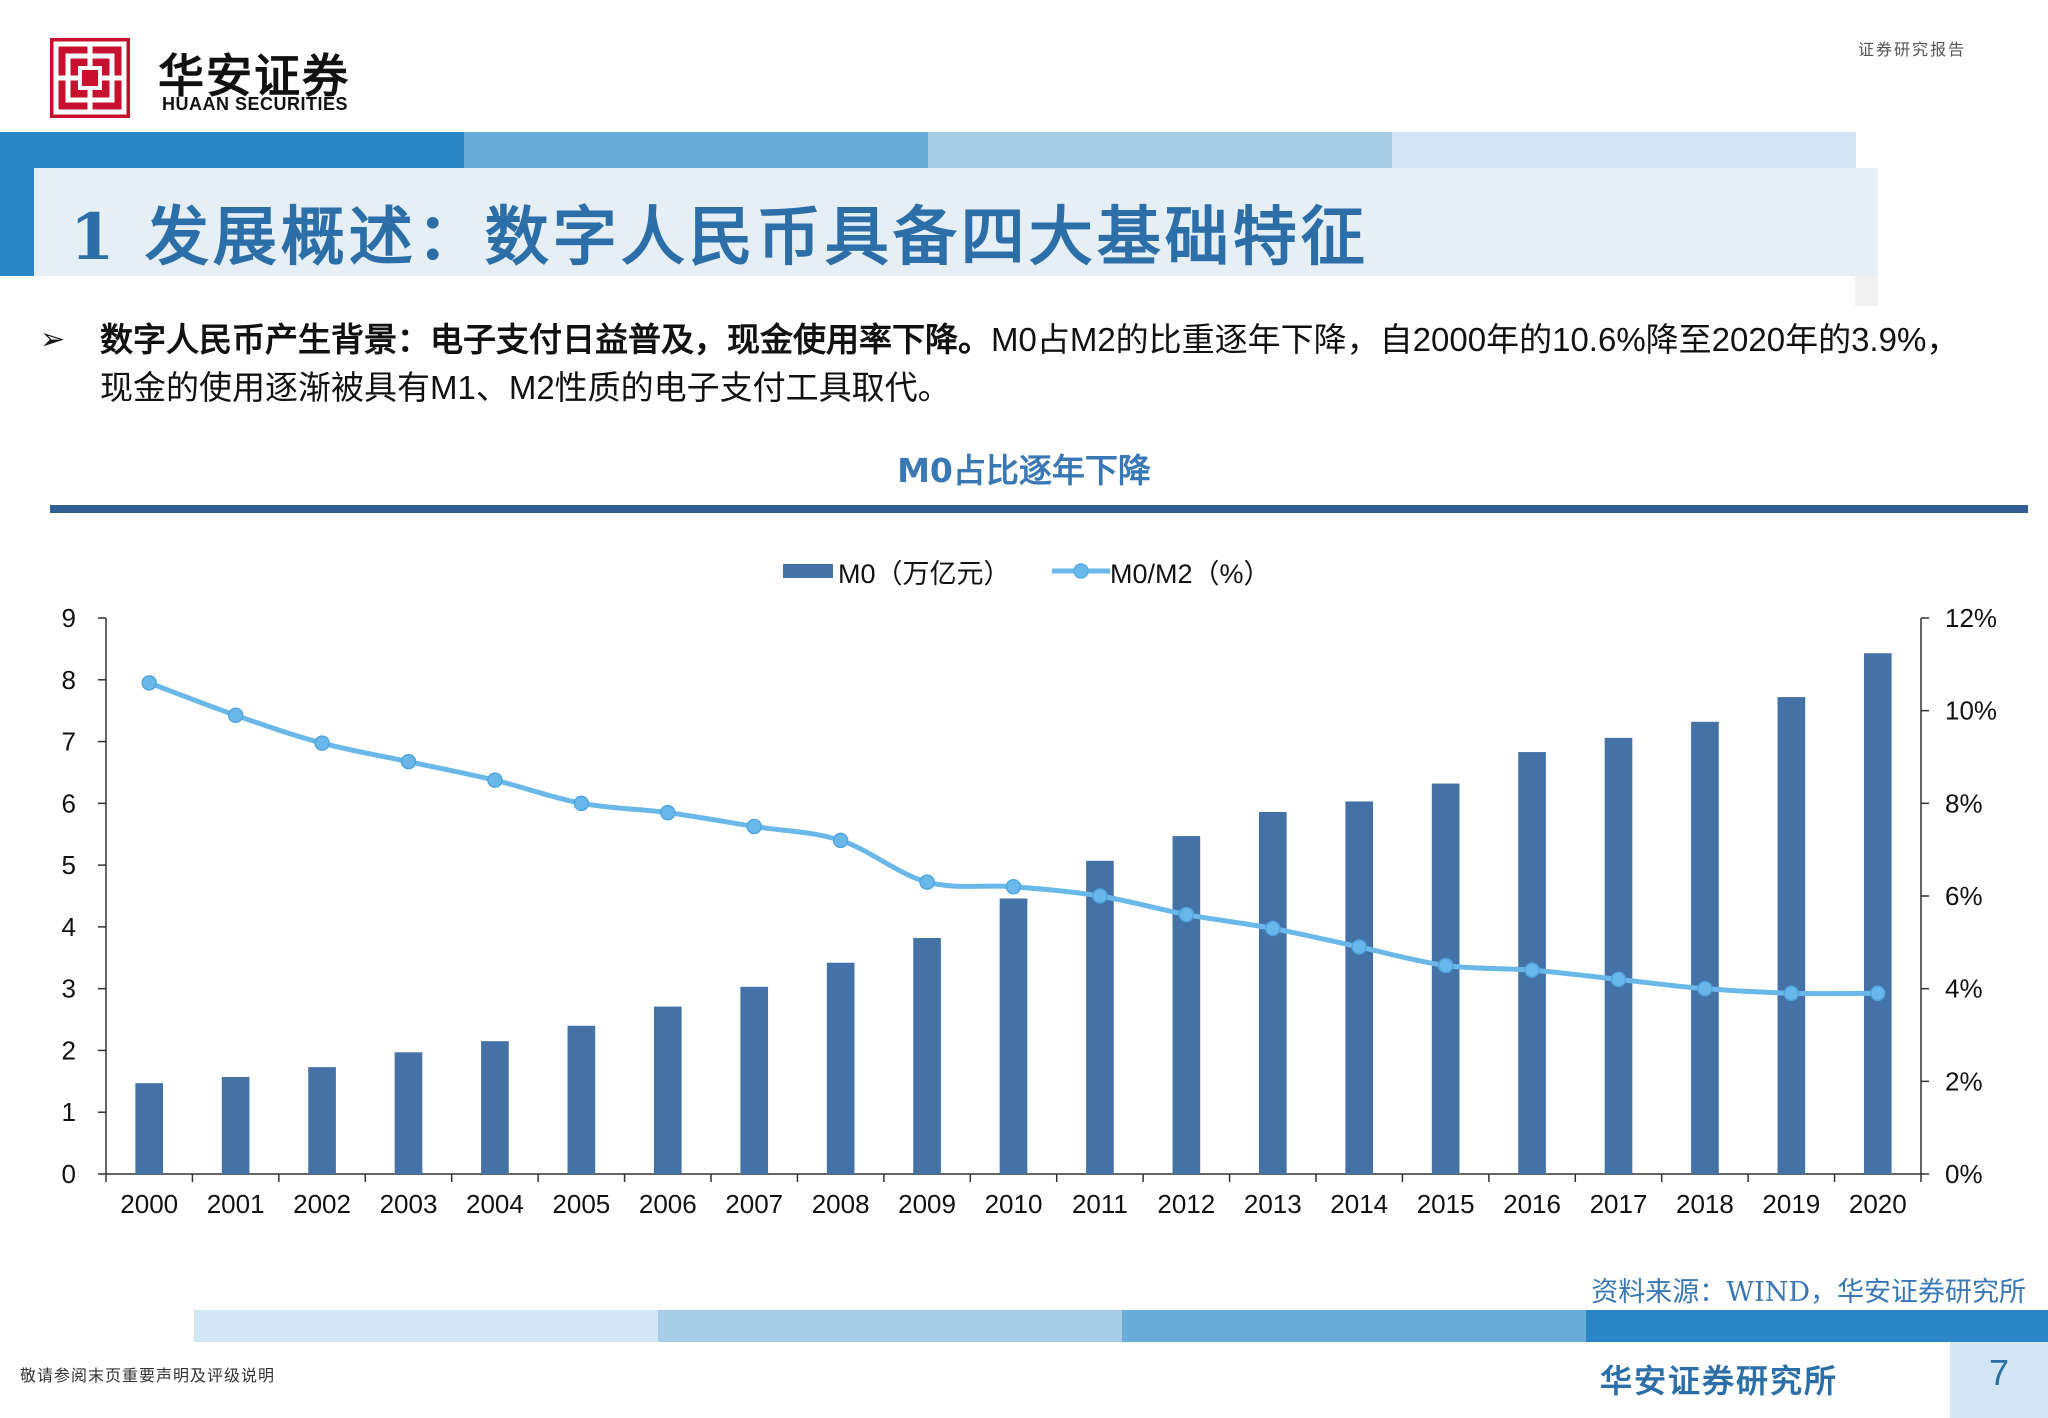  I want to click on legend-label-ratio: M0/M2（%）, so click(1190, 574).